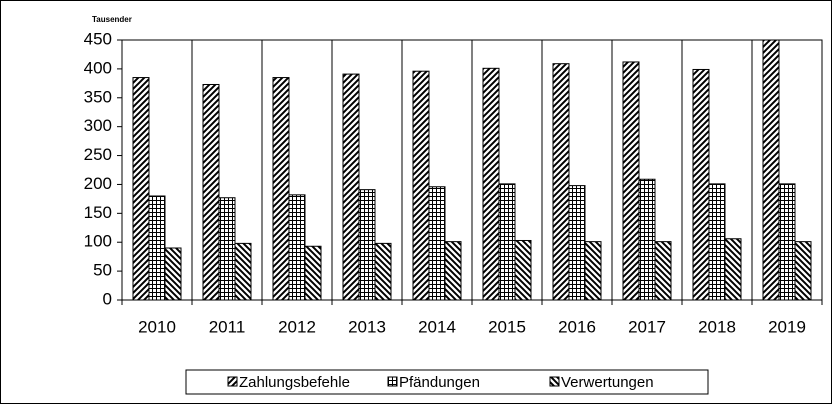 The width and height of the screenshot is (832, 404). I want to click on legend-label: Zahlungsbefehle, so click(294, 382).